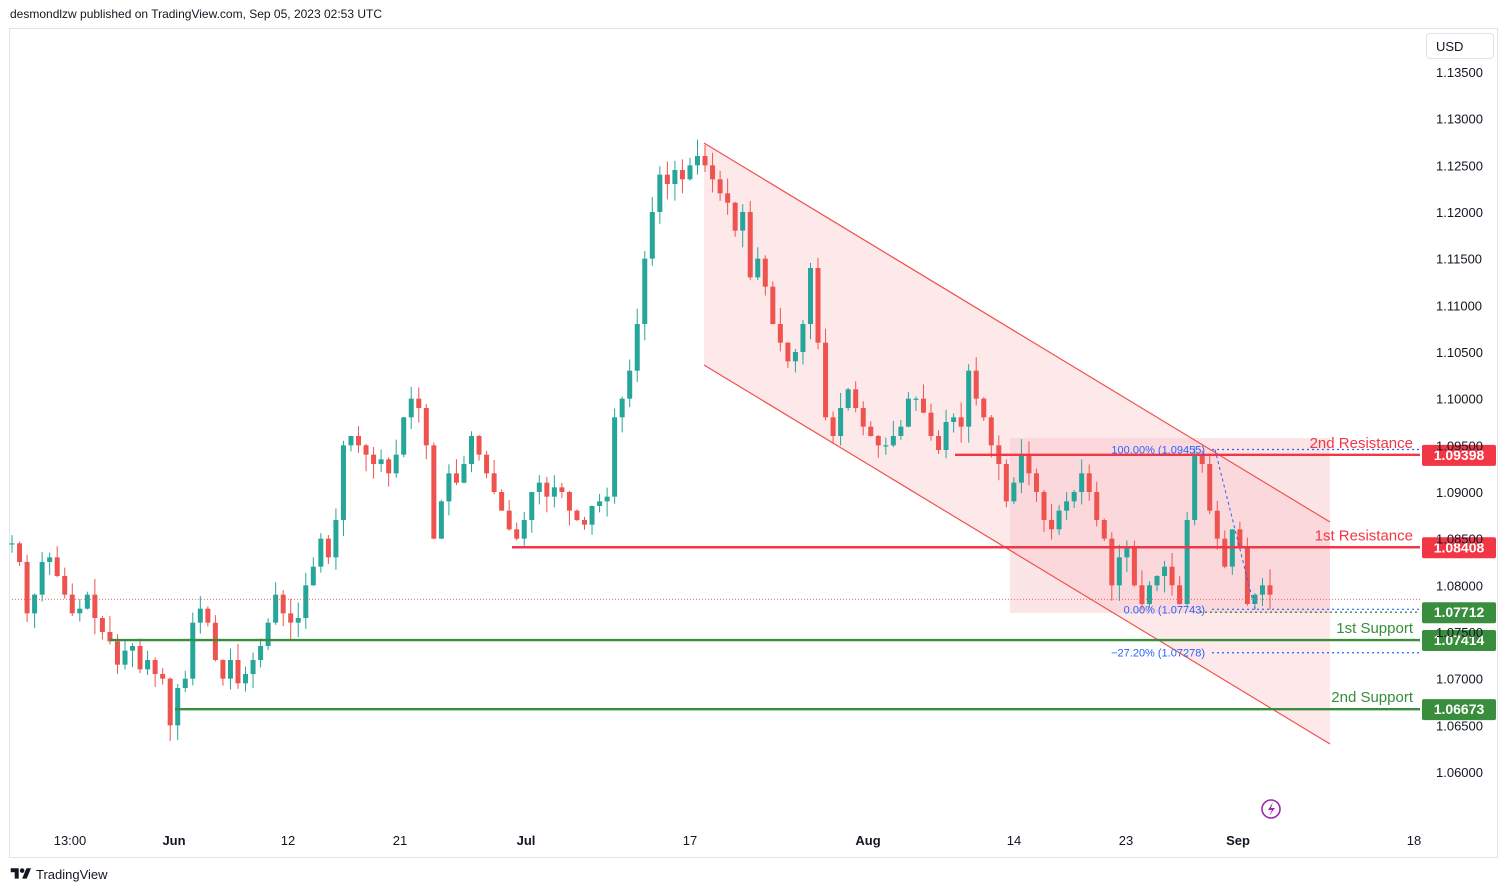  Describe the element at coordinates (867, 840) in the screenshot. I see `time-tick-label: Aug` at that location.